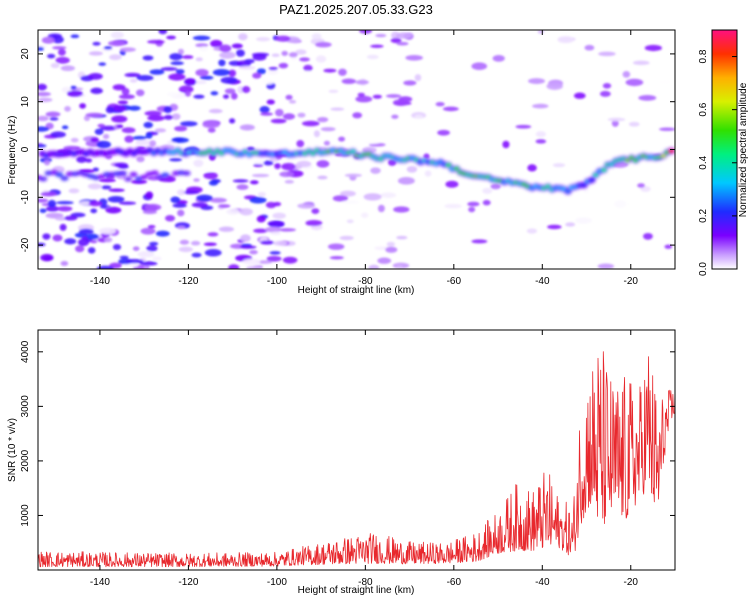  I want to click on y-tick-label: 4000, so click(25, 351).